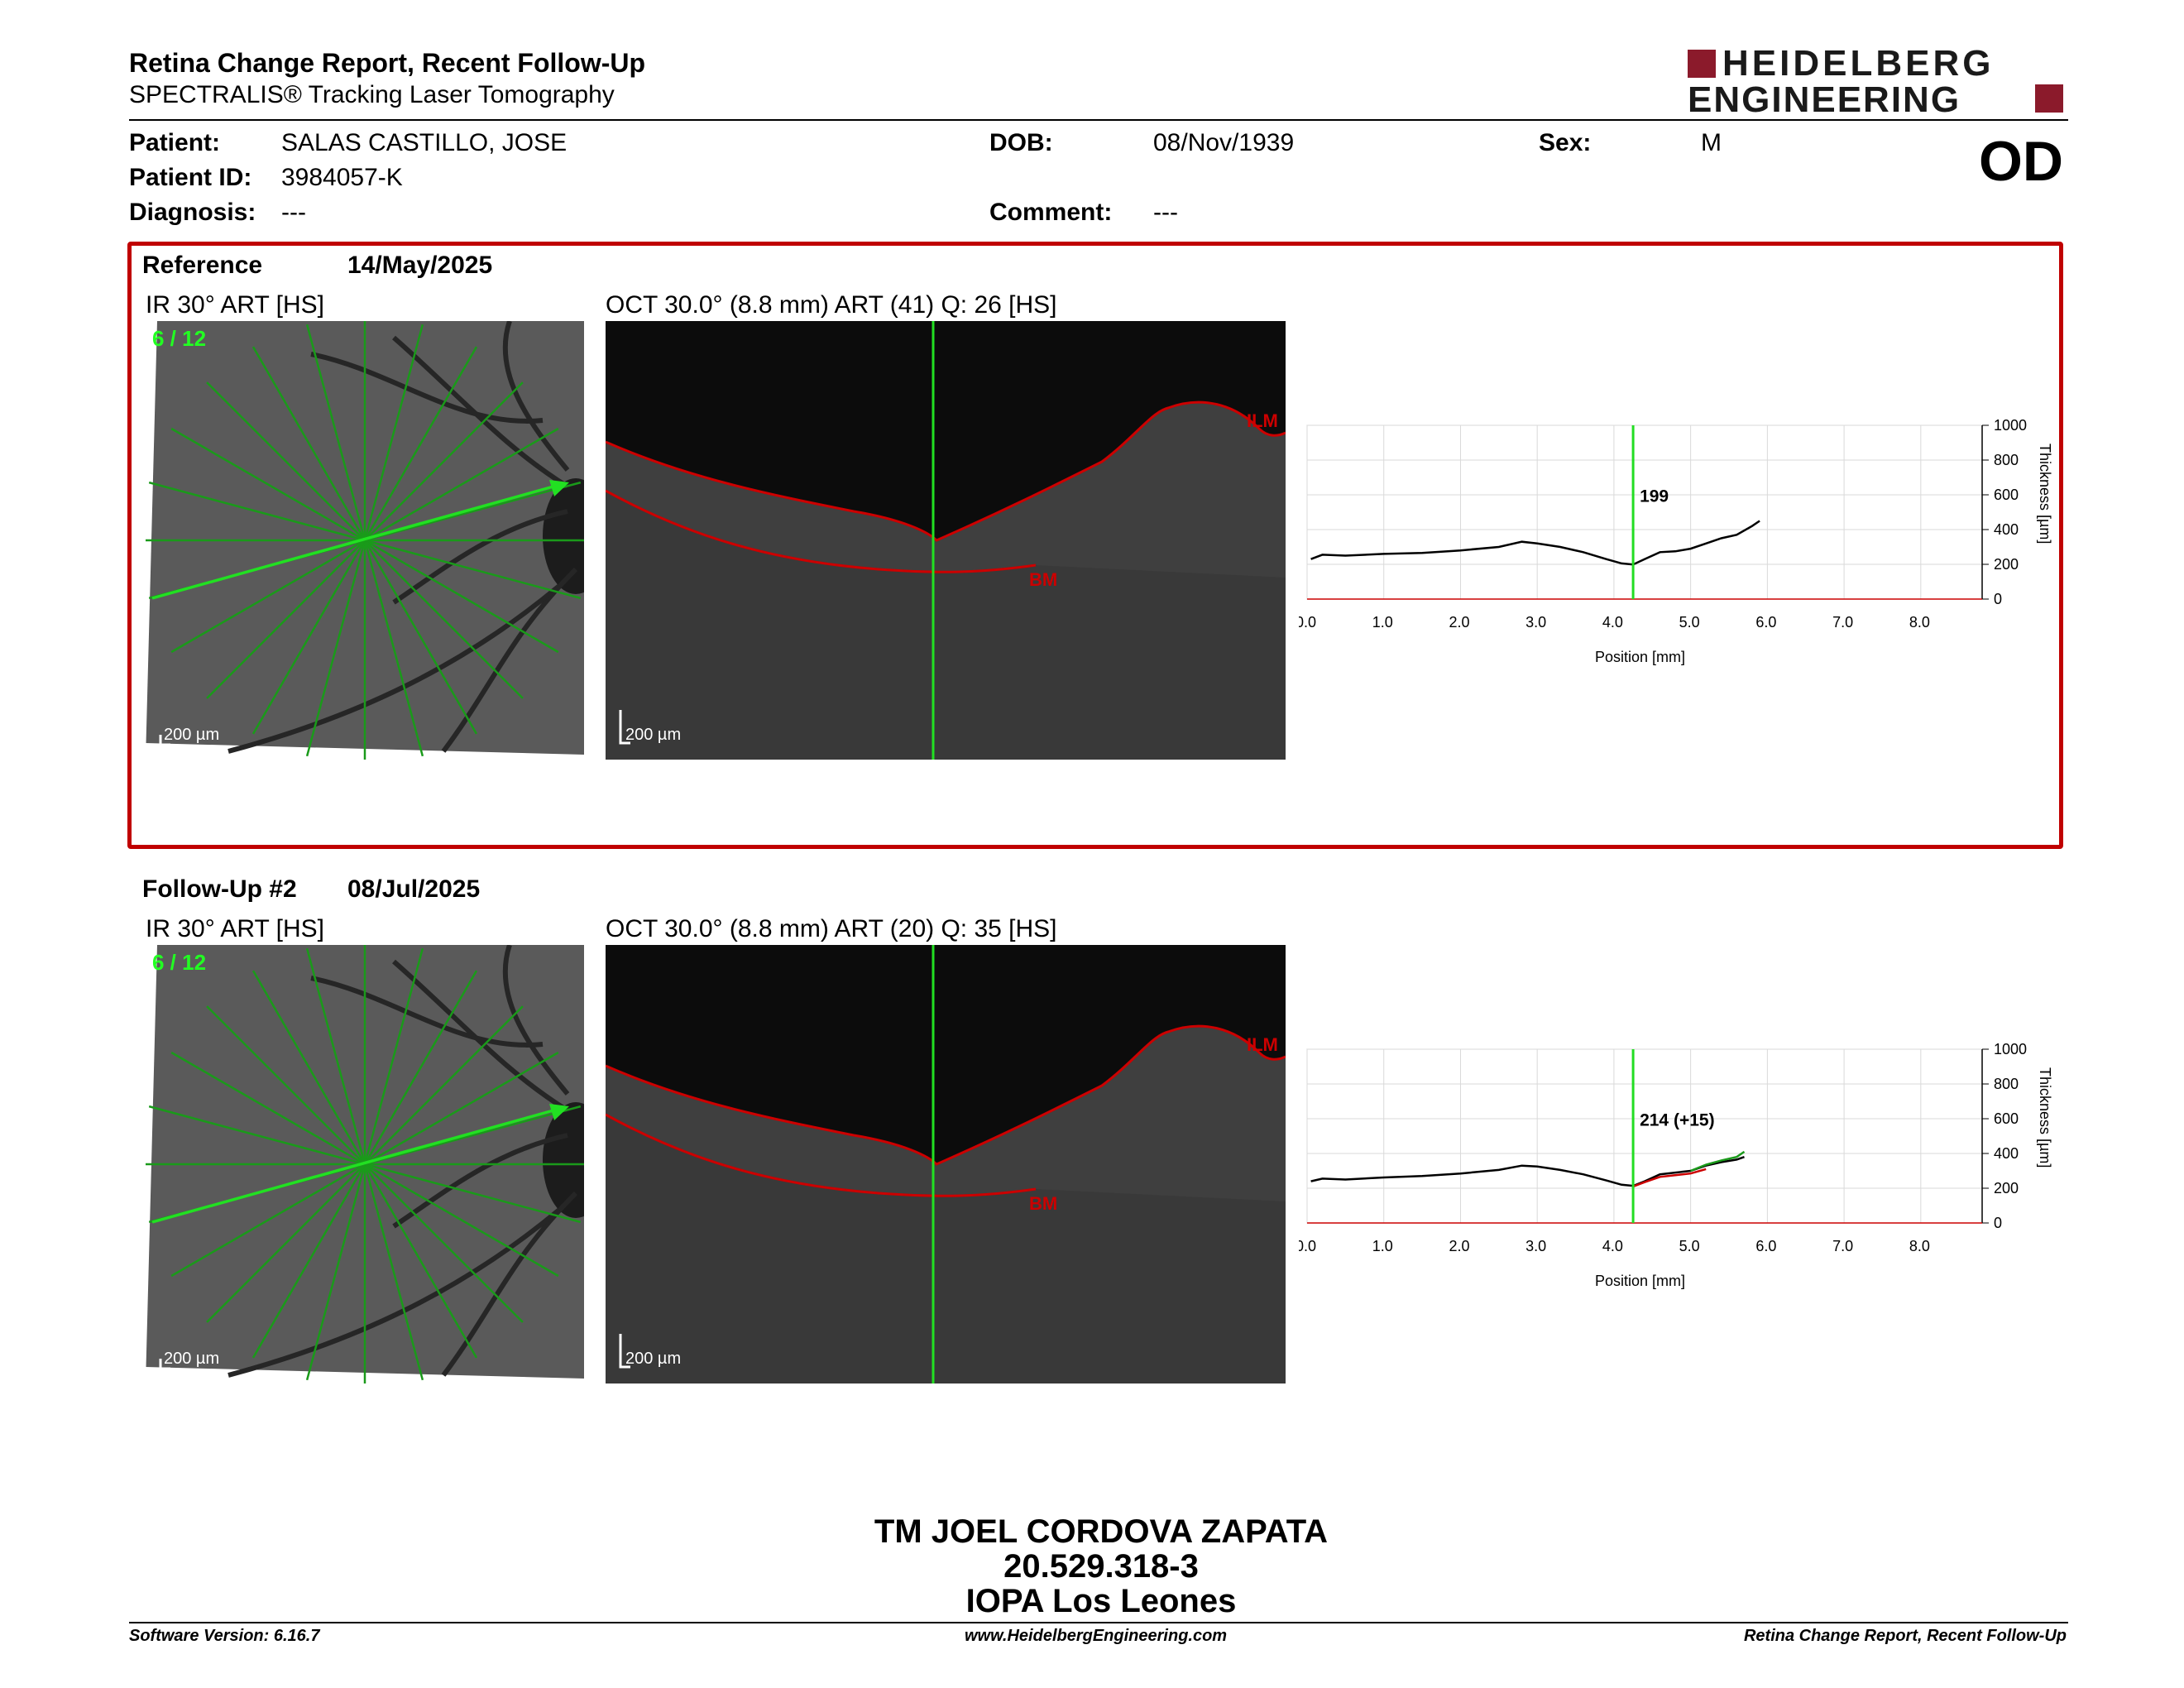 The width and height of the screenshot is (2184, 1688). Describe the element at coordinates (1711, 142) in the screenshot. I see `sex-value: M` at that location.